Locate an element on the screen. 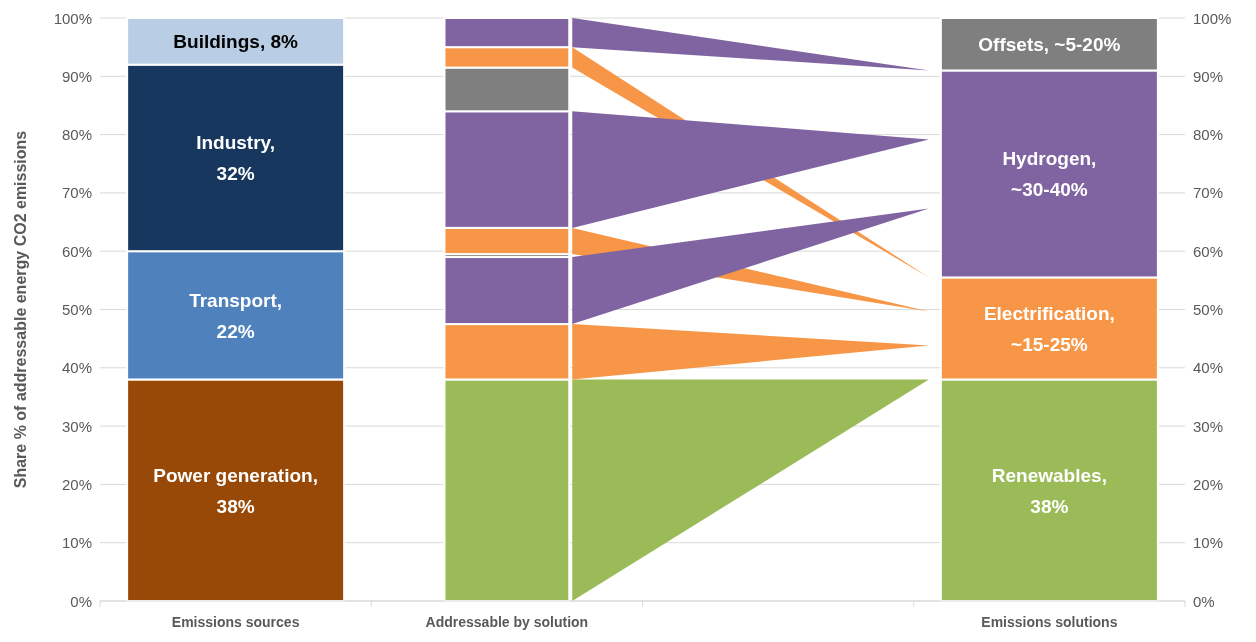  annotation: Transport, 22% is located at coordinates (236, 315).